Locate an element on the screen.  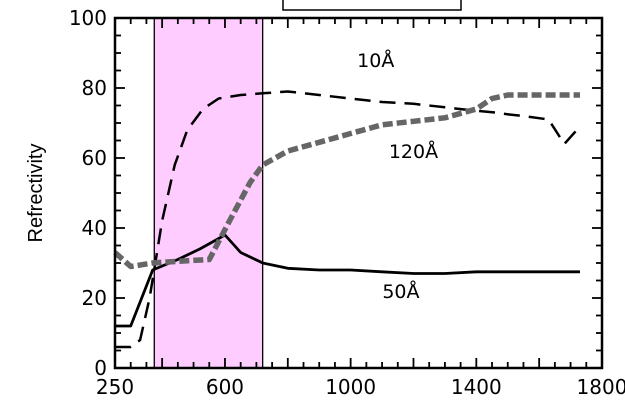
x-tick-label: 600 is located at coordinates (225, 387).